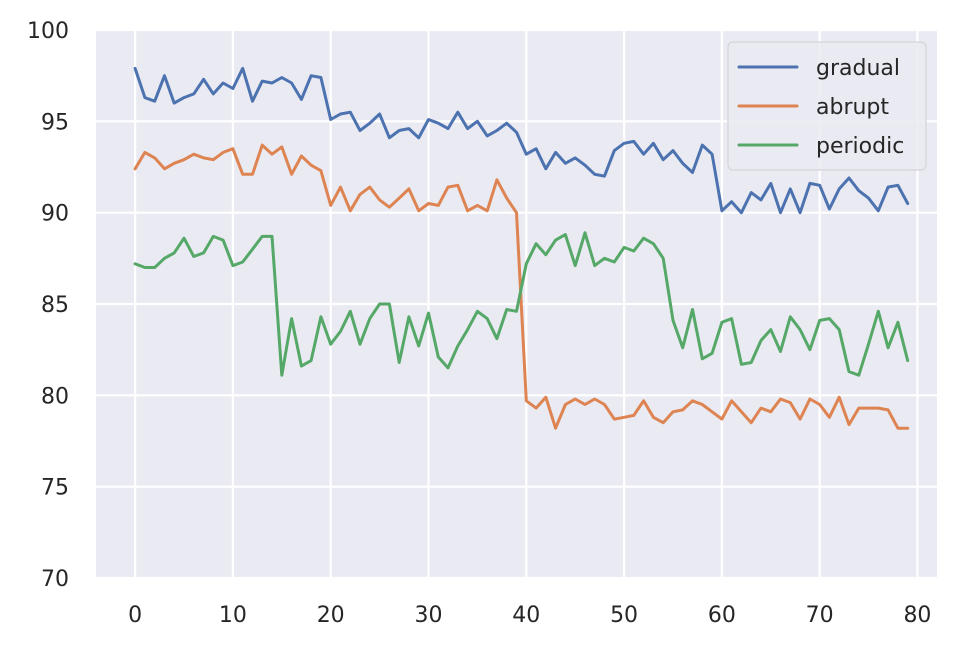 The height and width of the screenshot is (648, 960). I want to click on y-tick-label: 80, so click(55, 396).